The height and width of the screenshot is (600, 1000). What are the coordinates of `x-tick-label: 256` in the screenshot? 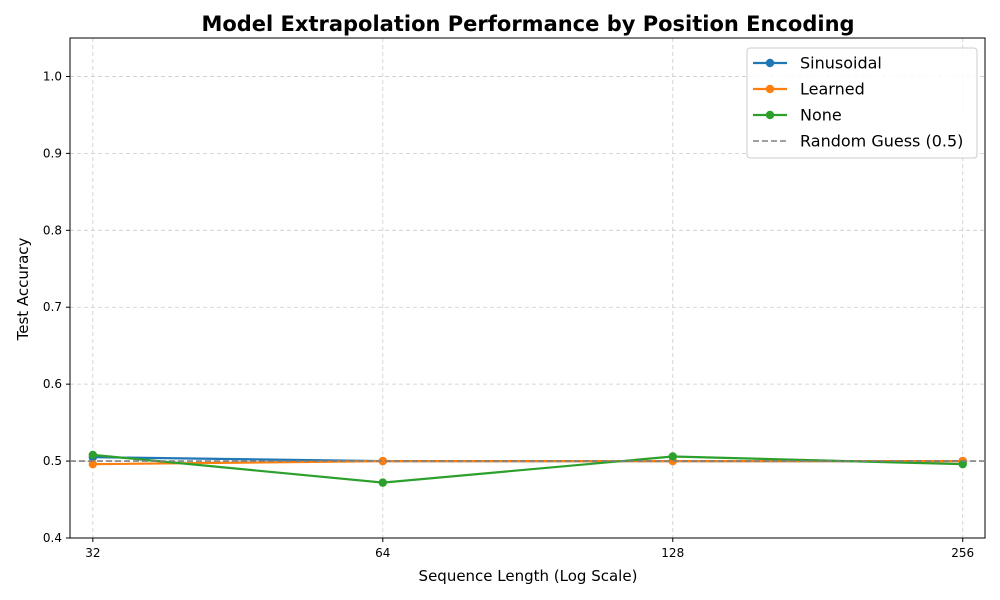 It's located at (962, 553).